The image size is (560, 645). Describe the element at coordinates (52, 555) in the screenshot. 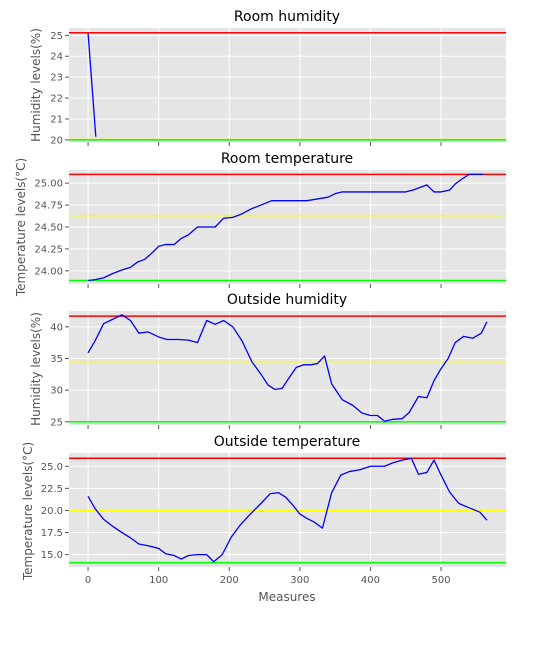

I see `y-tick-label: 15.0` at that location.